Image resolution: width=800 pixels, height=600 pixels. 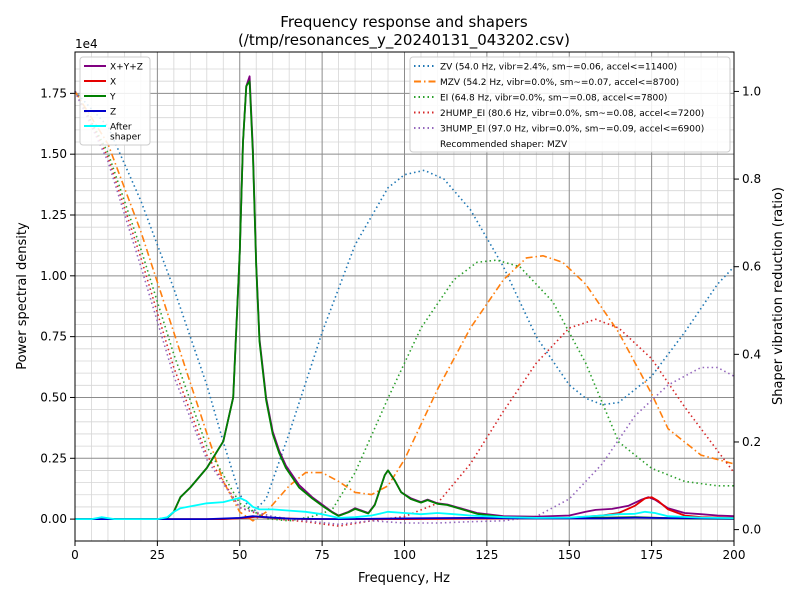 What do you see at coordinates (53, 215) in the screenshot?
I see `y-tick-label: 1.25` at bounding box center [53, 215].